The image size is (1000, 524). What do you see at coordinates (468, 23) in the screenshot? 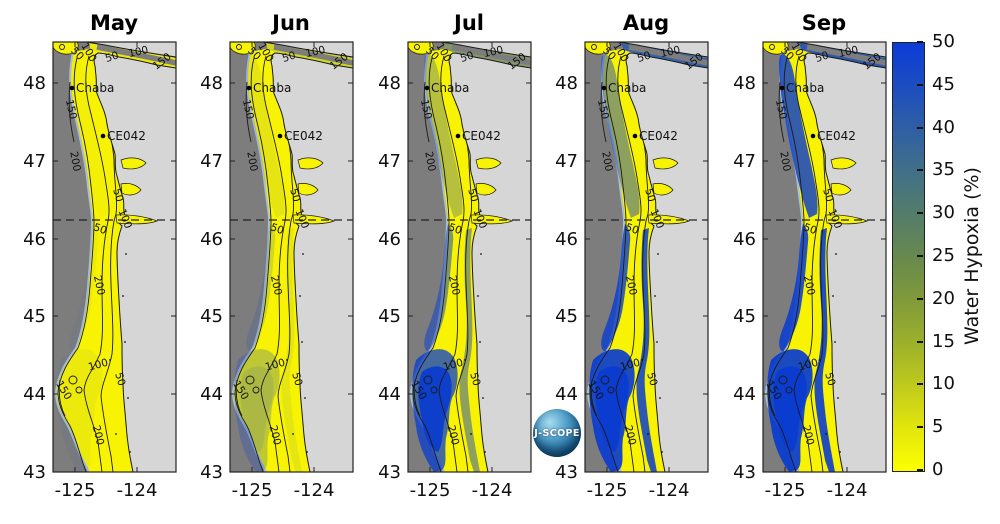
I see `panel-title: Jul` at bounding box center [468, 23].